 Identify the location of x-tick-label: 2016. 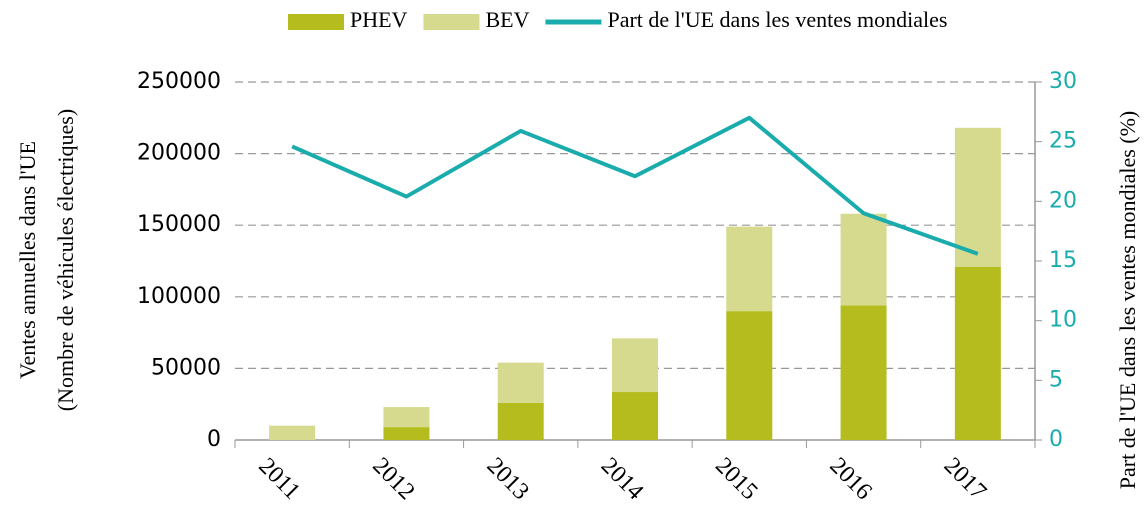
(850, 479).